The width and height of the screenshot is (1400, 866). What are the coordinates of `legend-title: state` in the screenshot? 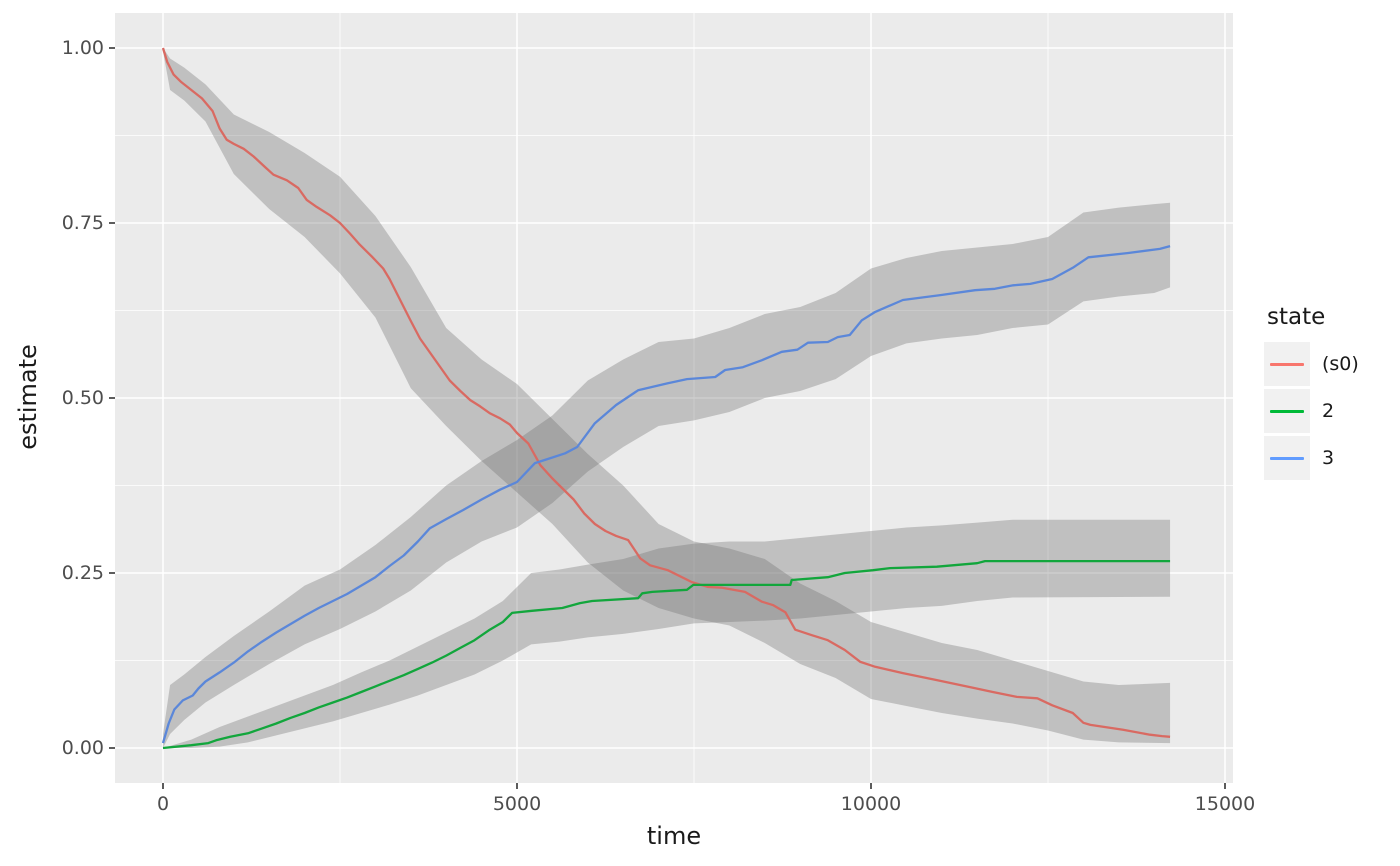 It's located at (1296, 317).